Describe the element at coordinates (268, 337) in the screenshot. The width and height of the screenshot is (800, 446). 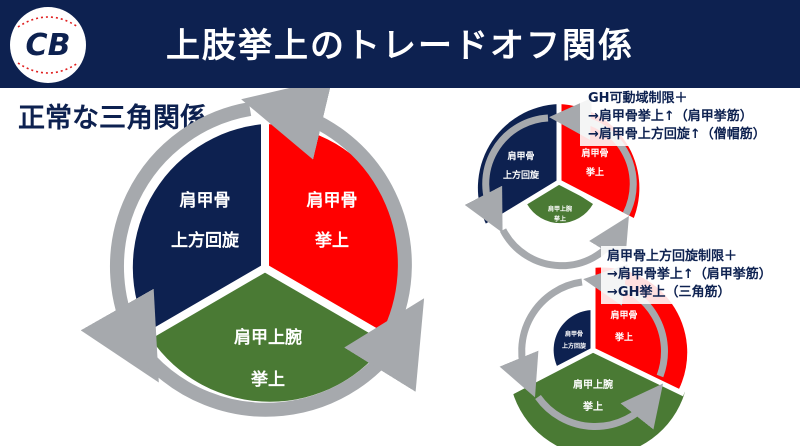
I see `main-label-humeral-elevation-1: 肩甲上腕` at that location.